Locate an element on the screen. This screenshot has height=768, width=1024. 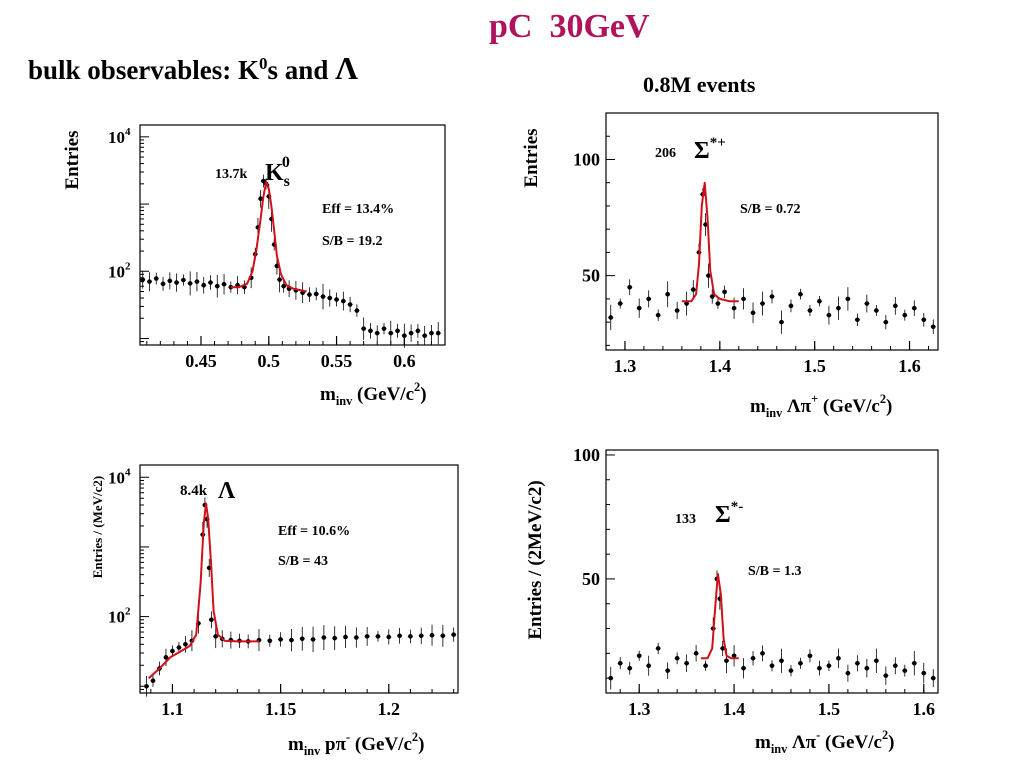
k0s-particle-label: Ks0 is located at coordinates (277, 172).